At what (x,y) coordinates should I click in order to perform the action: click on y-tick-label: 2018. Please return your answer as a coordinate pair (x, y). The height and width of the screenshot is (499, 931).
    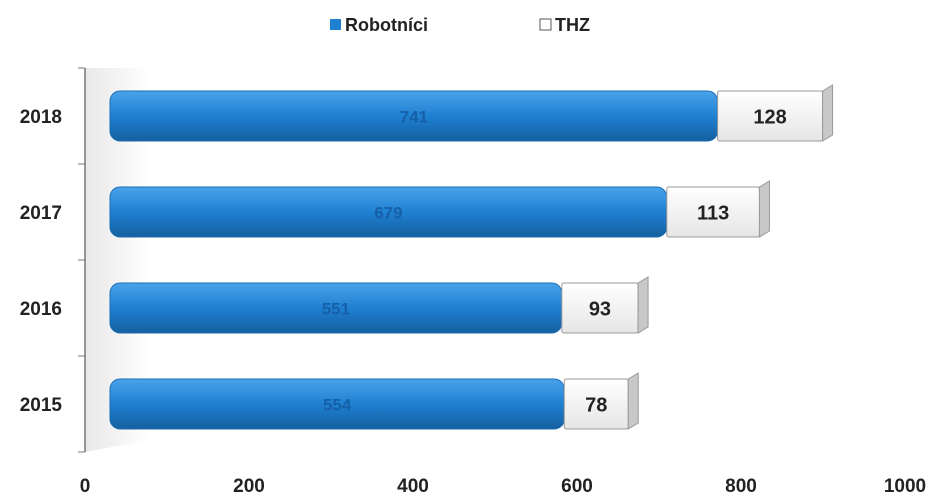
    Looking at the image, I should click on (41, 117).